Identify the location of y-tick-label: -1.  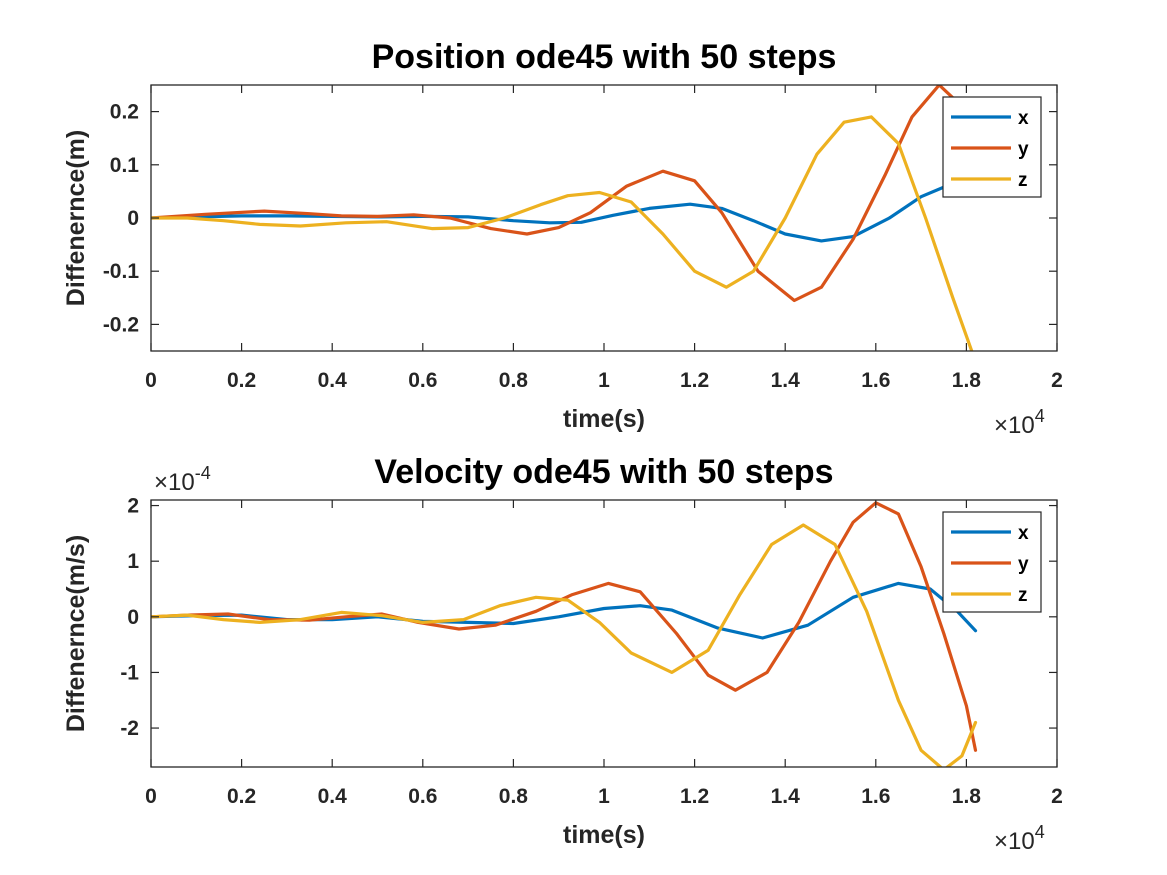
(129, 672).